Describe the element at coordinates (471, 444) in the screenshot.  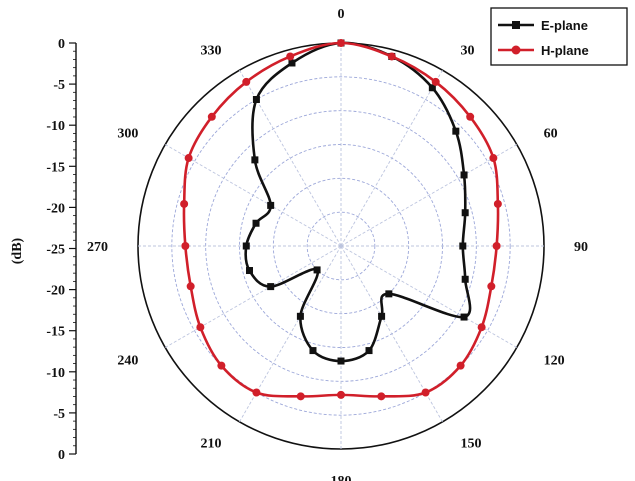
I see `angle-tick-label: 150` at that location.